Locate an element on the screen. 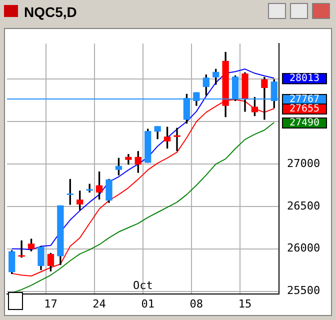 The width and height of the screenshot is (336, 320). x-tick-label: 24 is located at coordinates (99, 303).